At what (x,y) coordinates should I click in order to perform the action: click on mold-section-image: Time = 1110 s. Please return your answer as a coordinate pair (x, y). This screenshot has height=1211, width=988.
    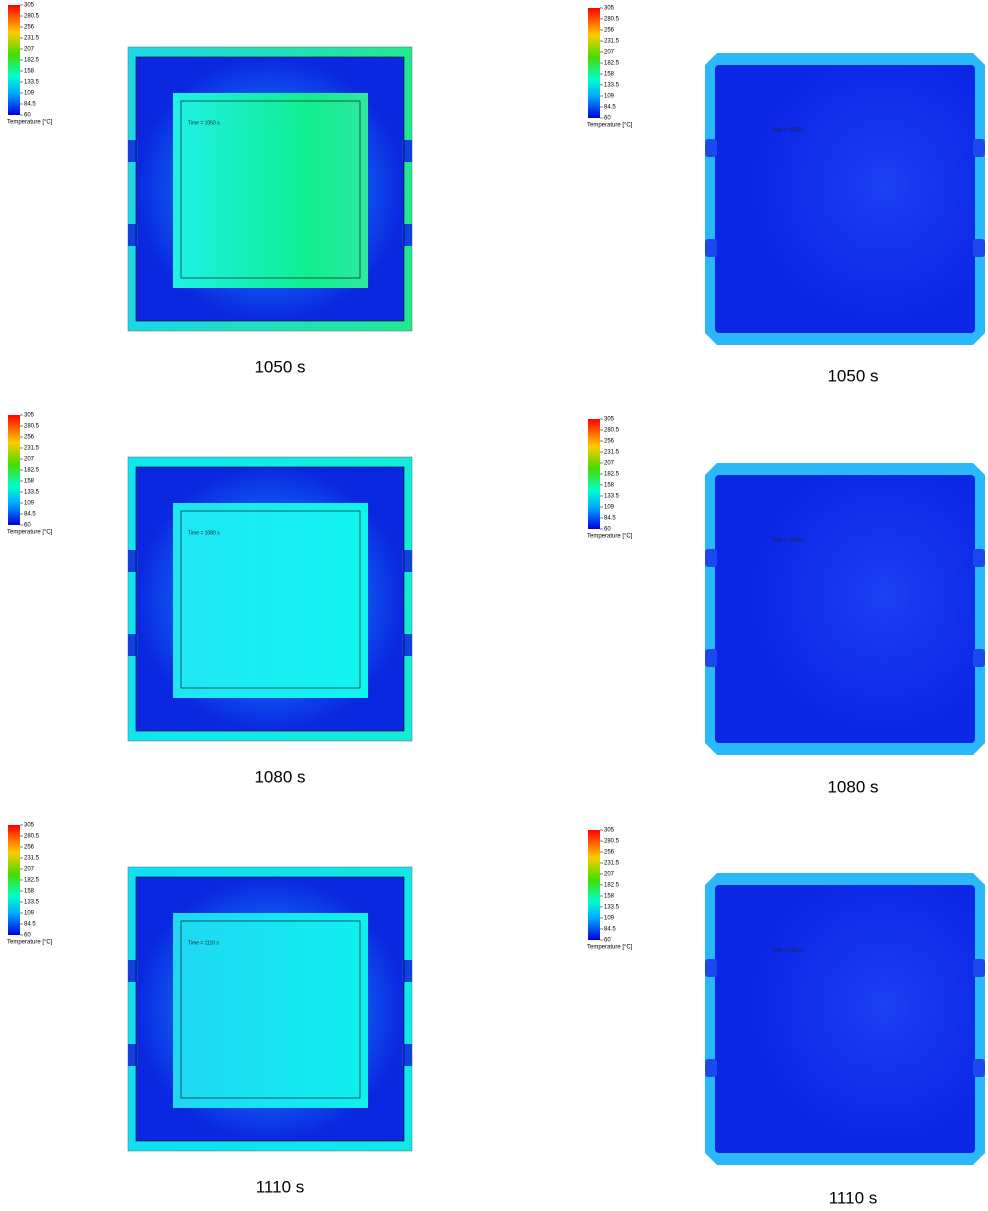
    Looking at the image, I should click on (270, 1009).